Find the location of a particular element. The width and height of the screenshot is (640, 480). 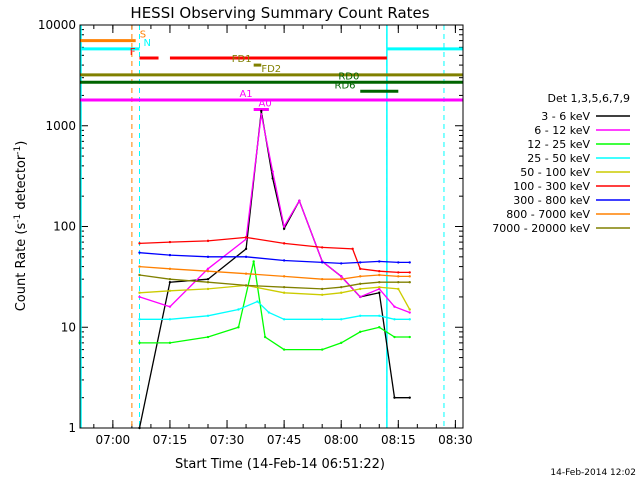

series-line-300-800-kev is located at coordinates (274, 258).